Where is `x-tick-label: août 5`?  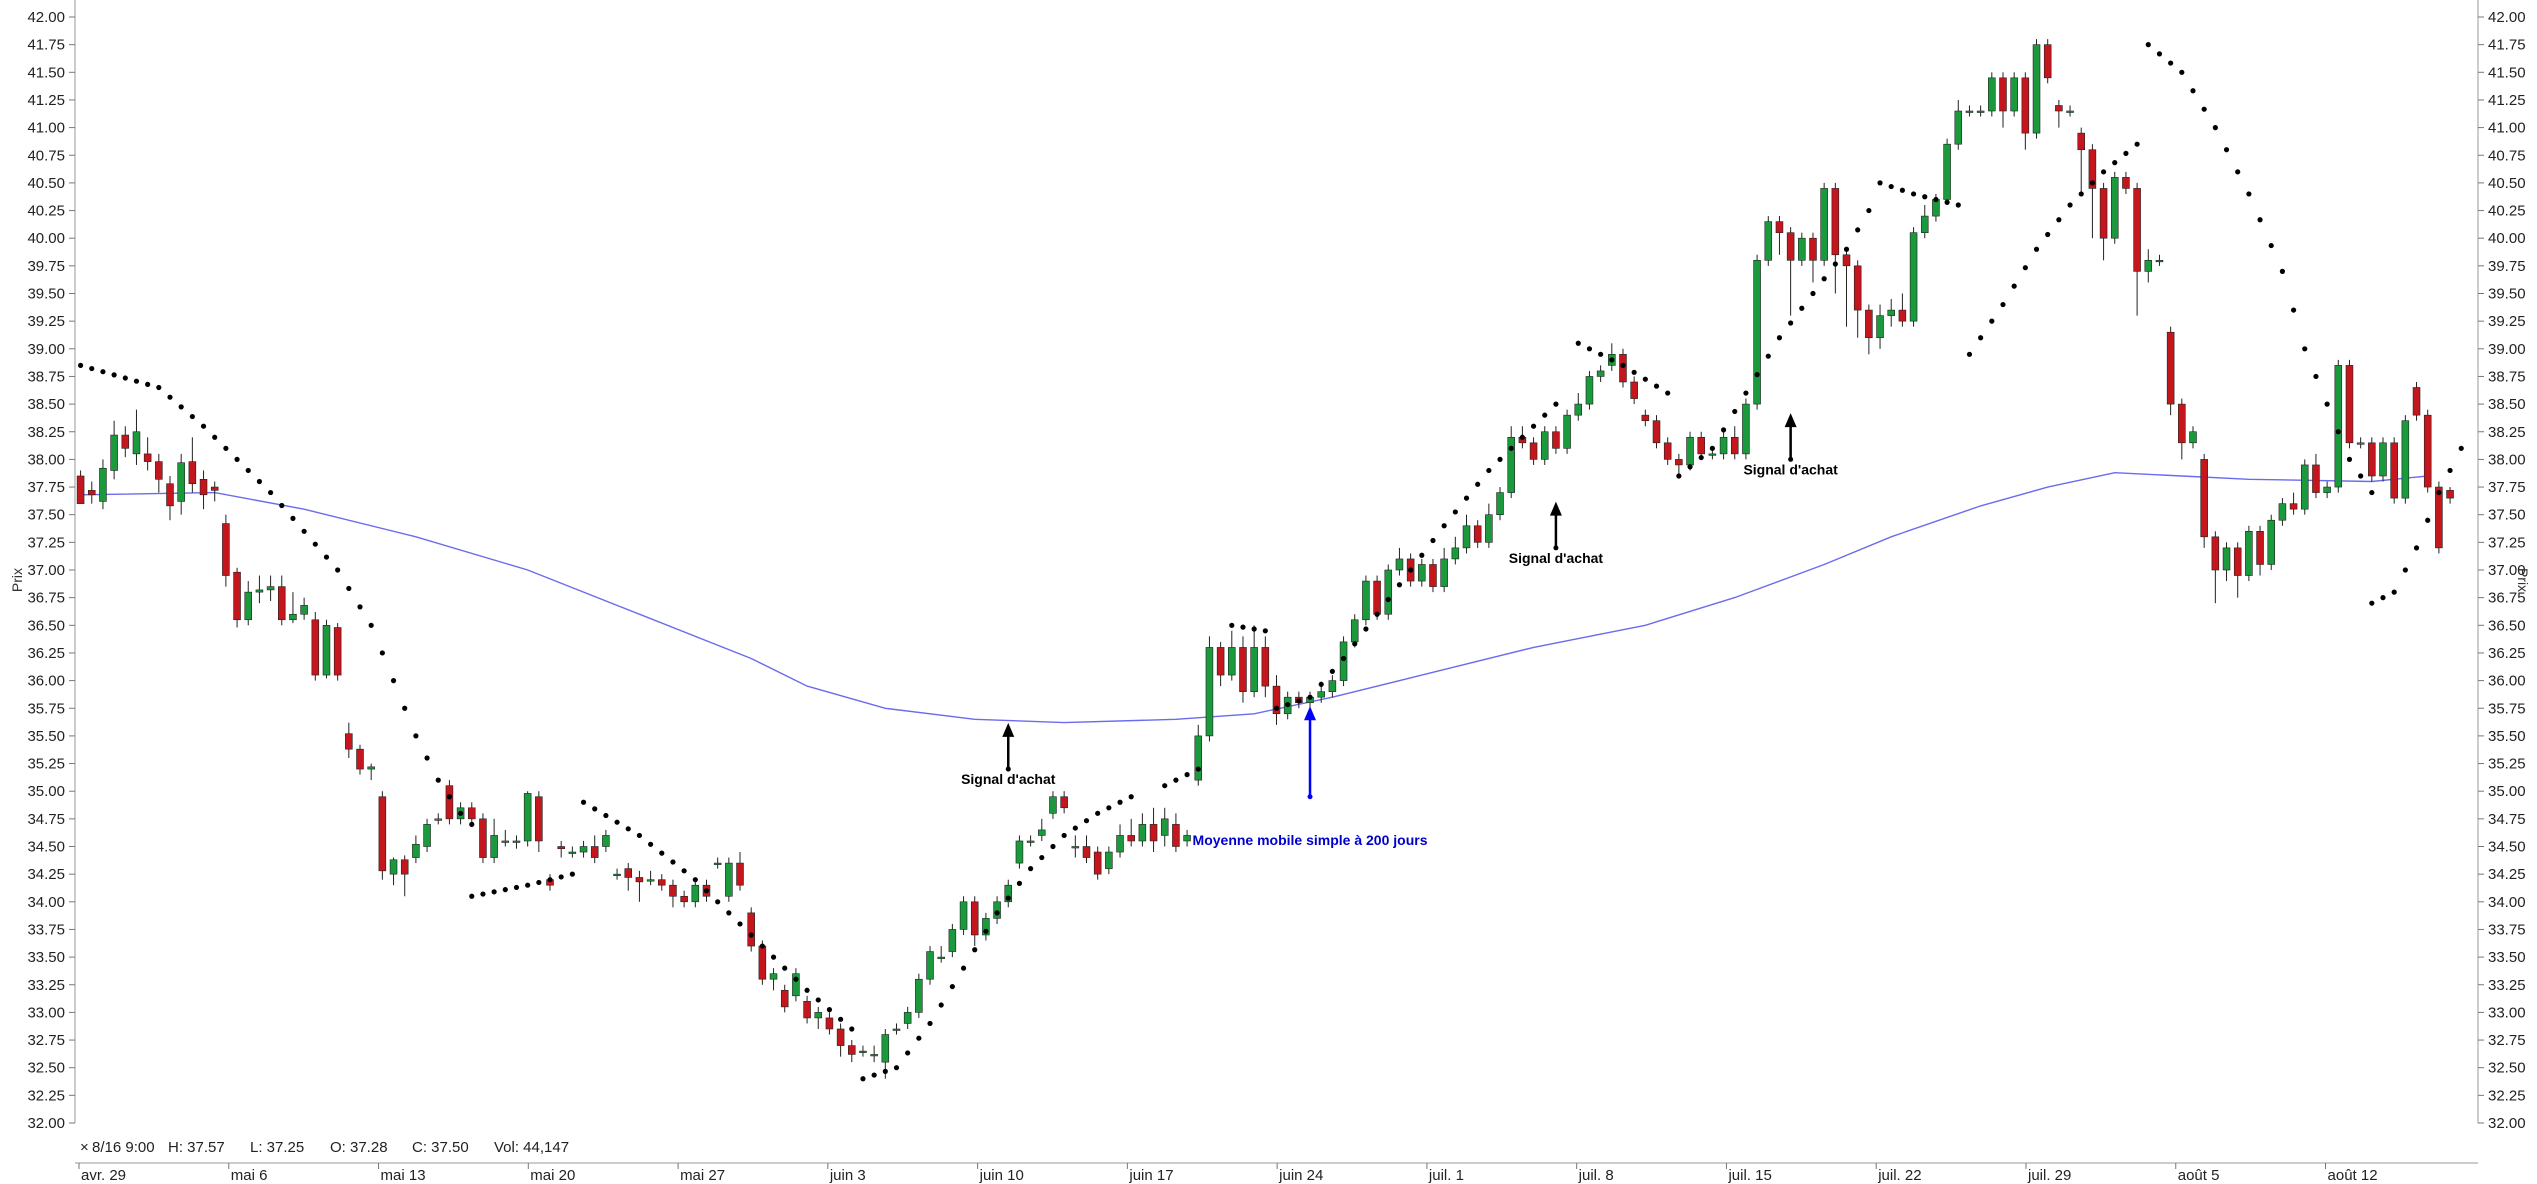 x-tick-label: août 5 is located at coordinates (2199, 1175).